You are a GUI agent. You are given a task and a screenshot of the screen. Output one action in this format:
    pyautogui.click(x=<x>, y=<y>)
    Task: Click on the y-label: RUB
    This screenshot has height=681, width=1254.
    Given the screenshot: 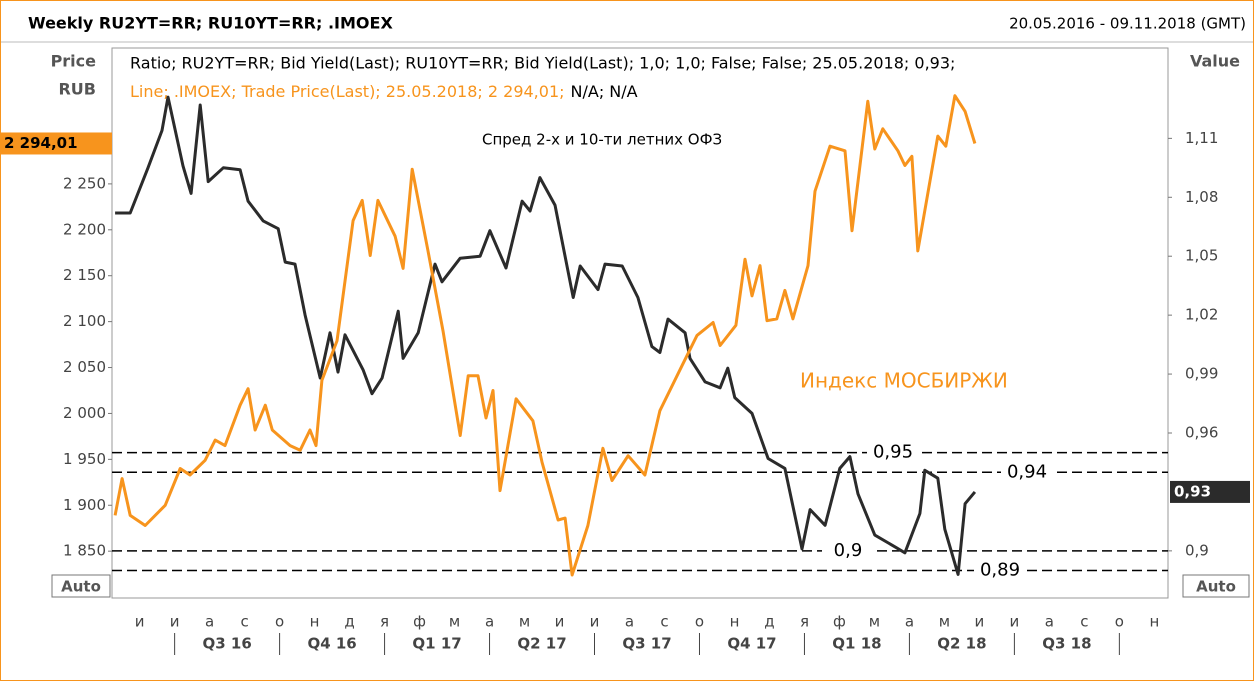 What is the action you would take?
    pyautogui.click(x=77, y=89)
    